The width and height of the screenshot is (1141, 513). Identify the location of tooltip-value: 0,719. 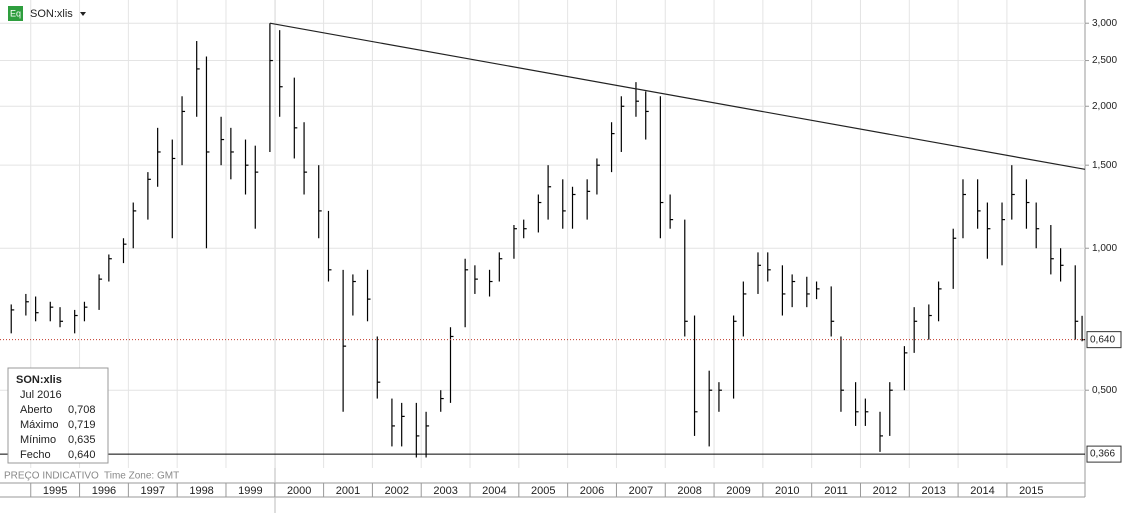
(82, 425).